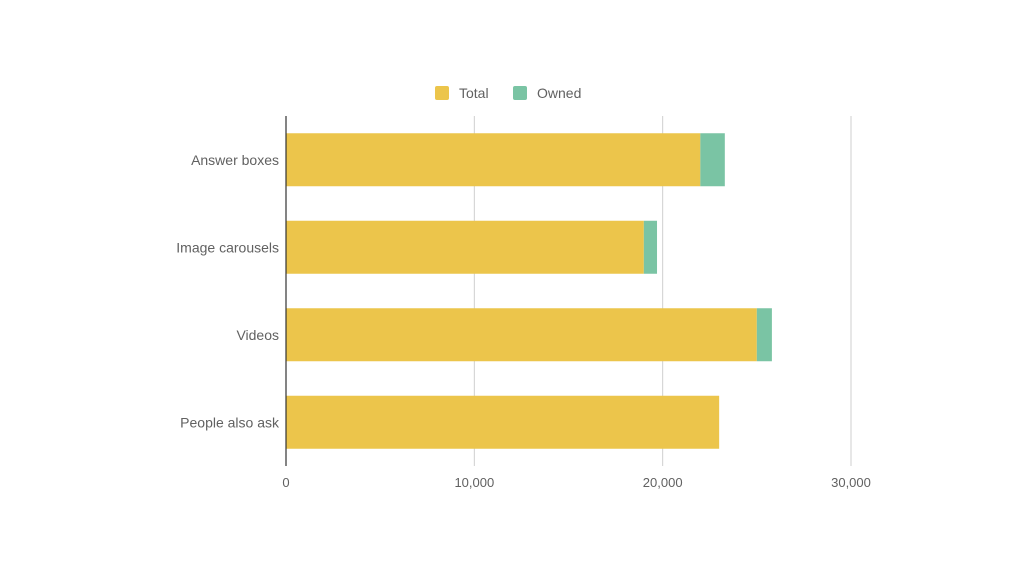 The width and height of the screenshot is (1024, 581). What do you see at coordinates (257, 335) in the screenshot?
I see `category-label: Videos` at bounding box center [257, 335].